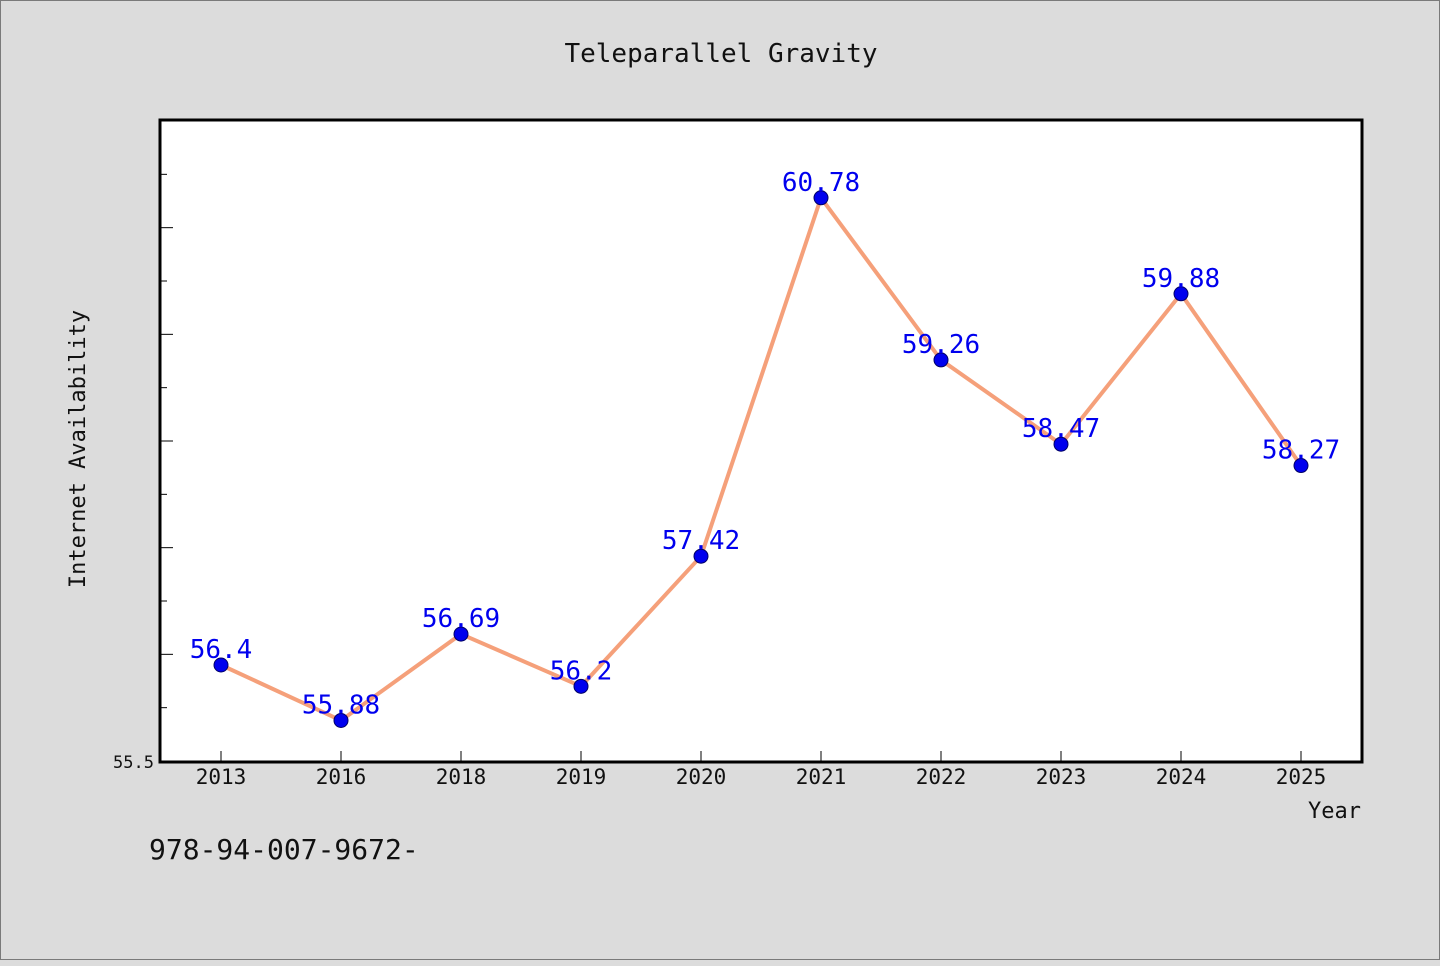 Image resolution: width=1440 pixels, height=966 pixels. Describe the element at coordinates (701, 541) in the screenshot. I see `data-label: 57.42` at that location.